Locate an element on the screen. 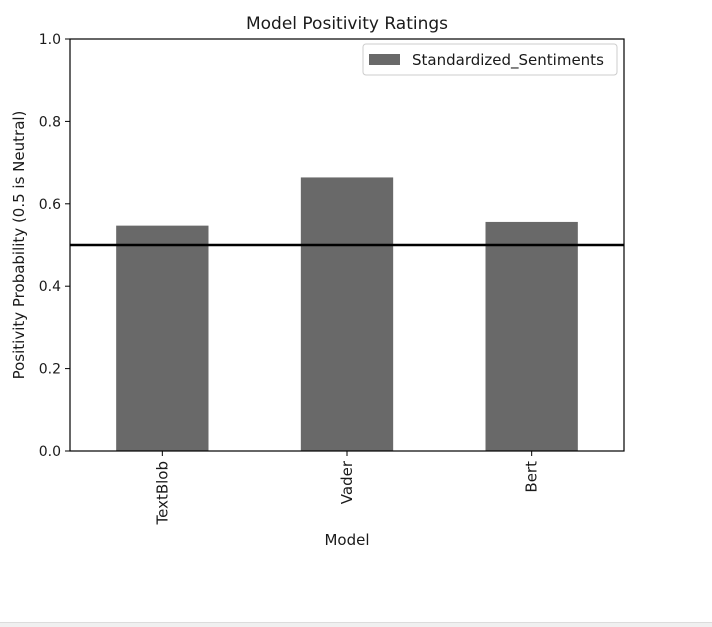 The height and width of the screenshot is (627, 712). bar-bert is located at coordinates (531, 336).